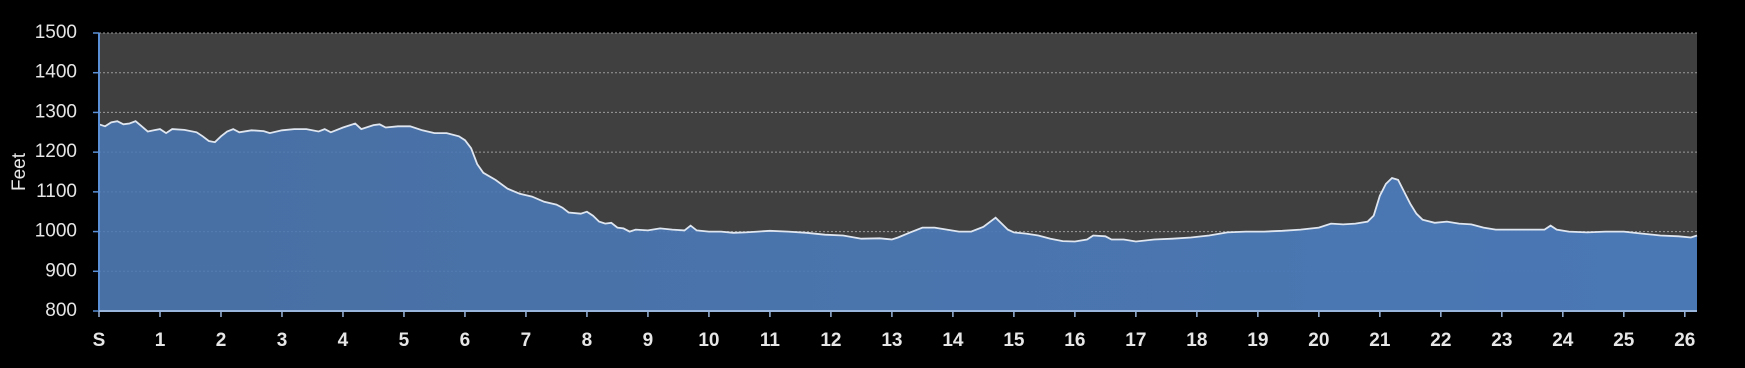 This screenshot has height=368, width=1745. What do you see at coordinates (708, 340) in the screenshot?
I see `x-tick-label: 10` at bounding box center [708, 340].